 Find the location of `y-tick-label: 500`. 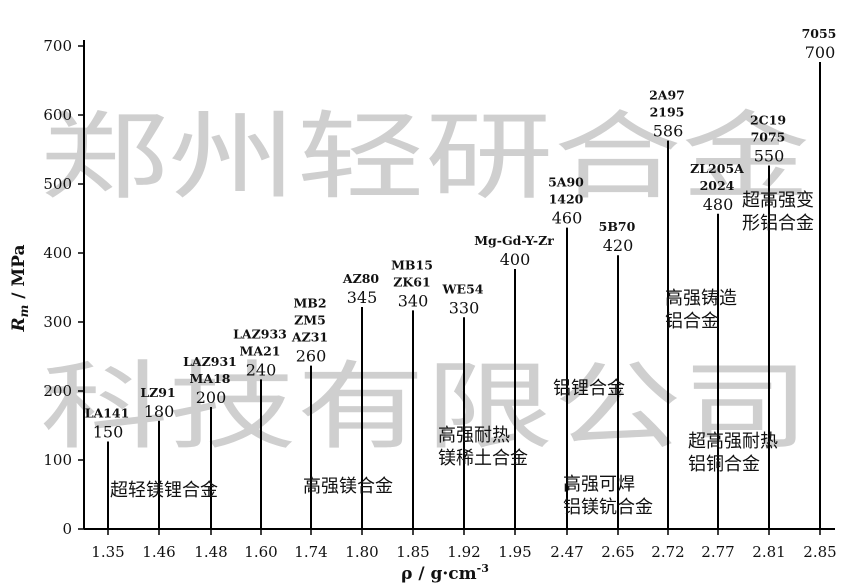

y-tick-label: 500 is located at coordinates (57, 184).